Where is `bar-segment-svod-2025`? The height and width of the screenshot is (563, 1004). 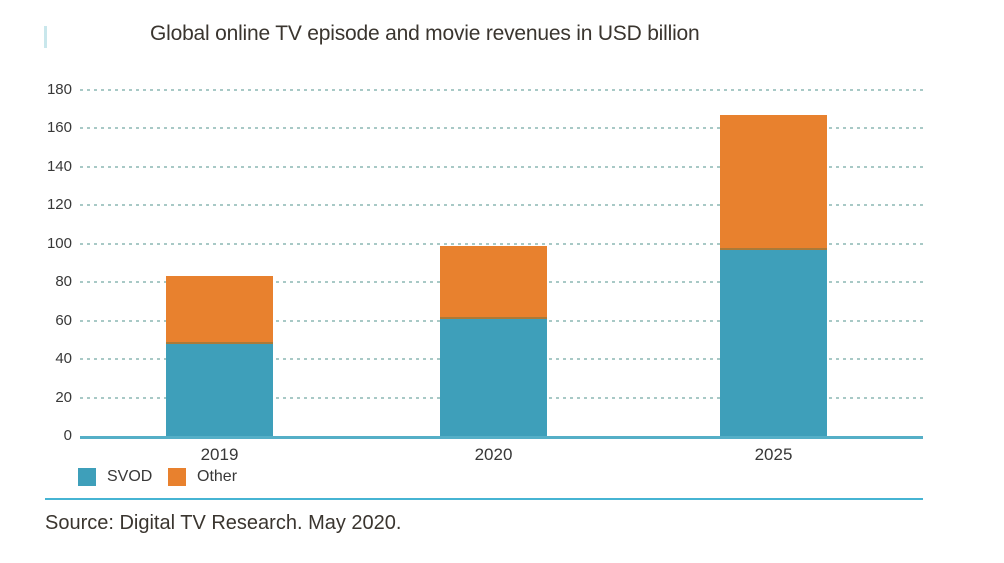
bar-segment-svod-2025 is located at coordinates (773, 342).